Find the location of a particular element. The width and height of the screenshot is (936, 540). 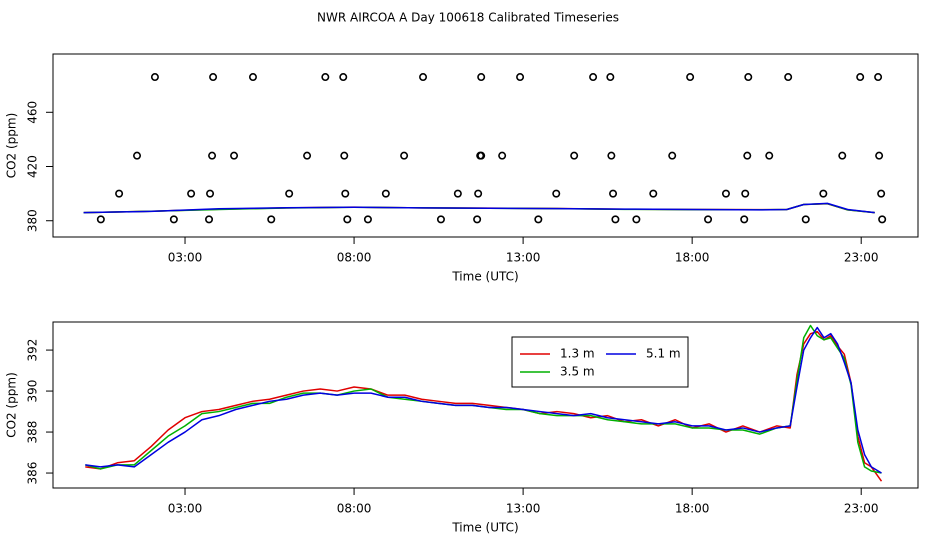

y-tick-label: 420 is located at coordinates (33, 166).